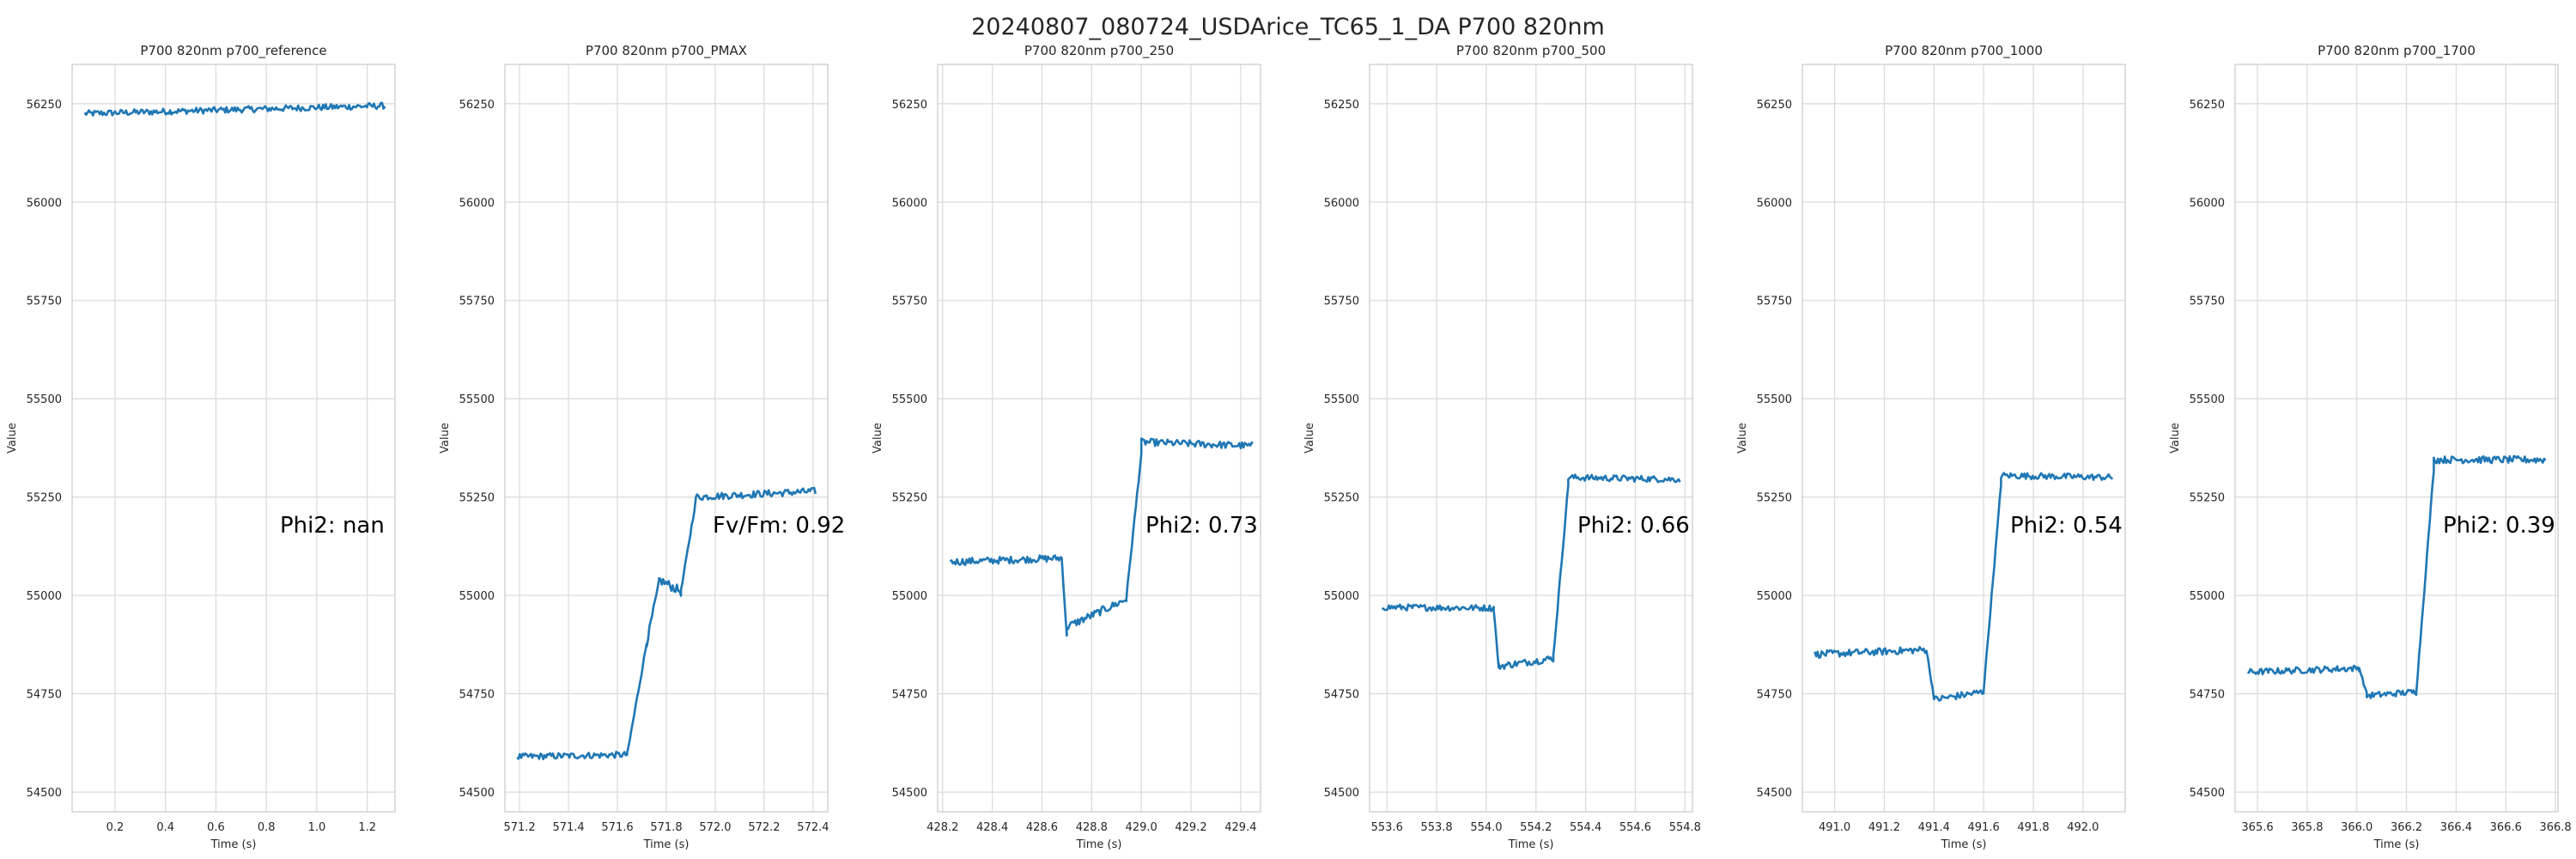 The width and height of the screenshot is (2576, 859). I want to click on x-tick-label: 366.0, so click(2356, 827).